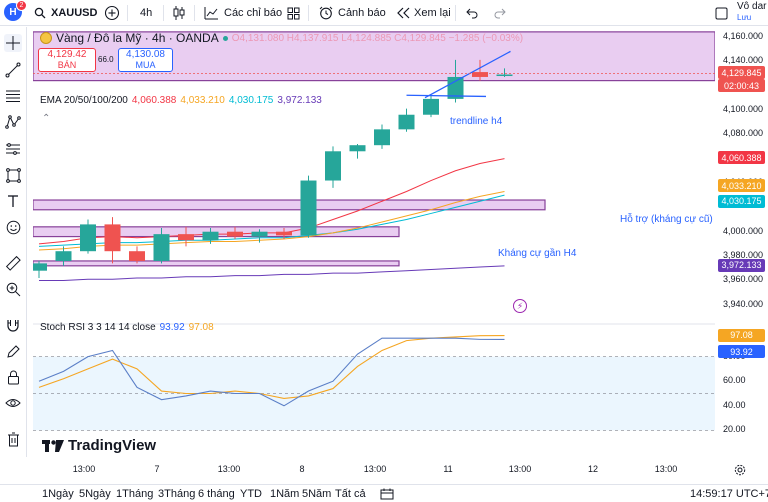 The width and height of the screenshot is (768, 502). What do you see at coordinates (135, 494) in the screenshot?
I see `range-button: 1Tháng` at bounding box center [135, 494].